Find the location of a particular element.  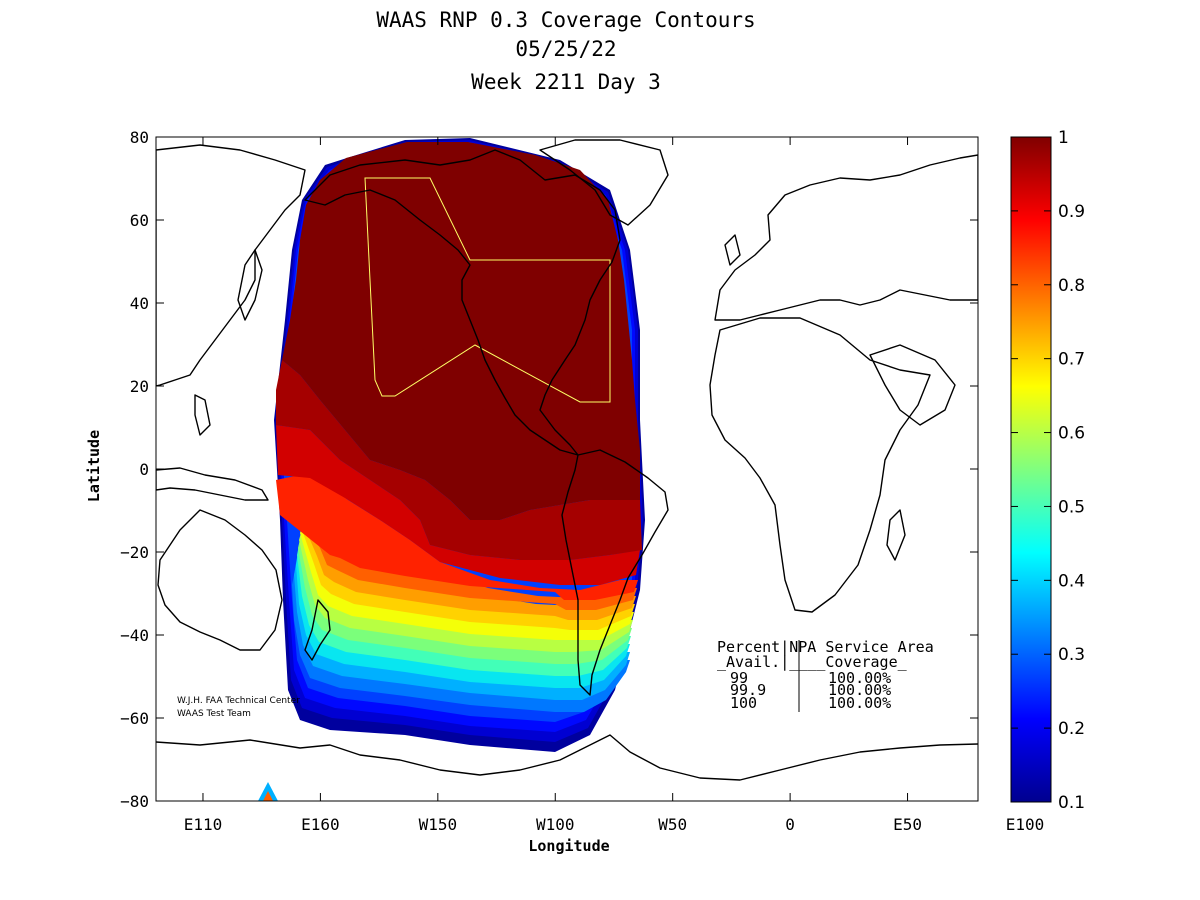

colorbar-tick-label: 0.8 is located at coordinates (1071, 286).